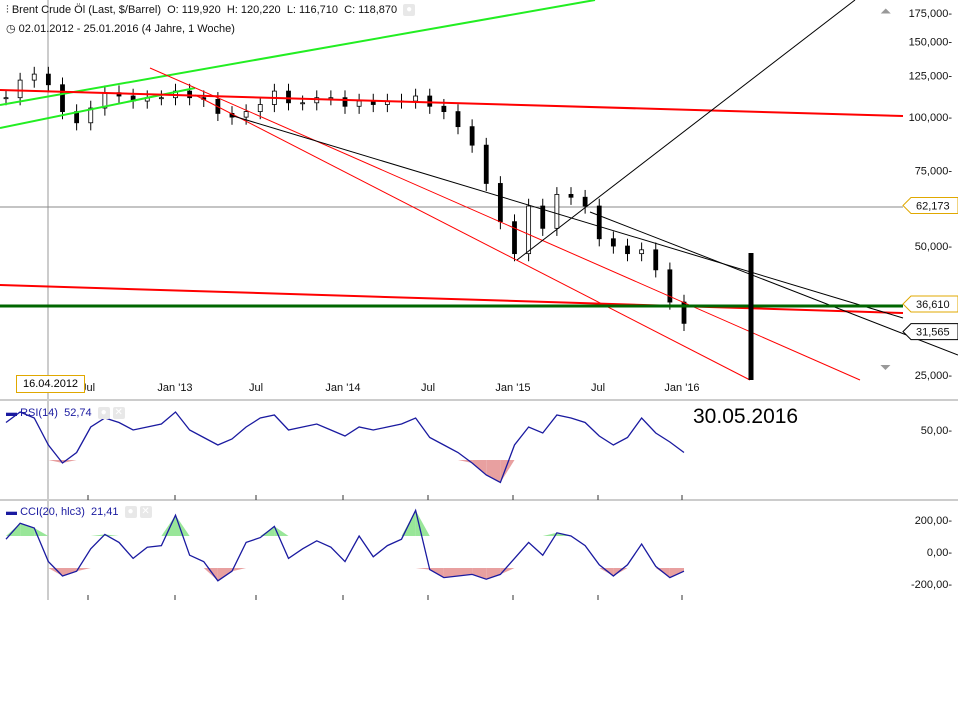 This screenshot has height=717, width=958. I want to click on scroll-up-icon: ⏶, so click(885, 11).